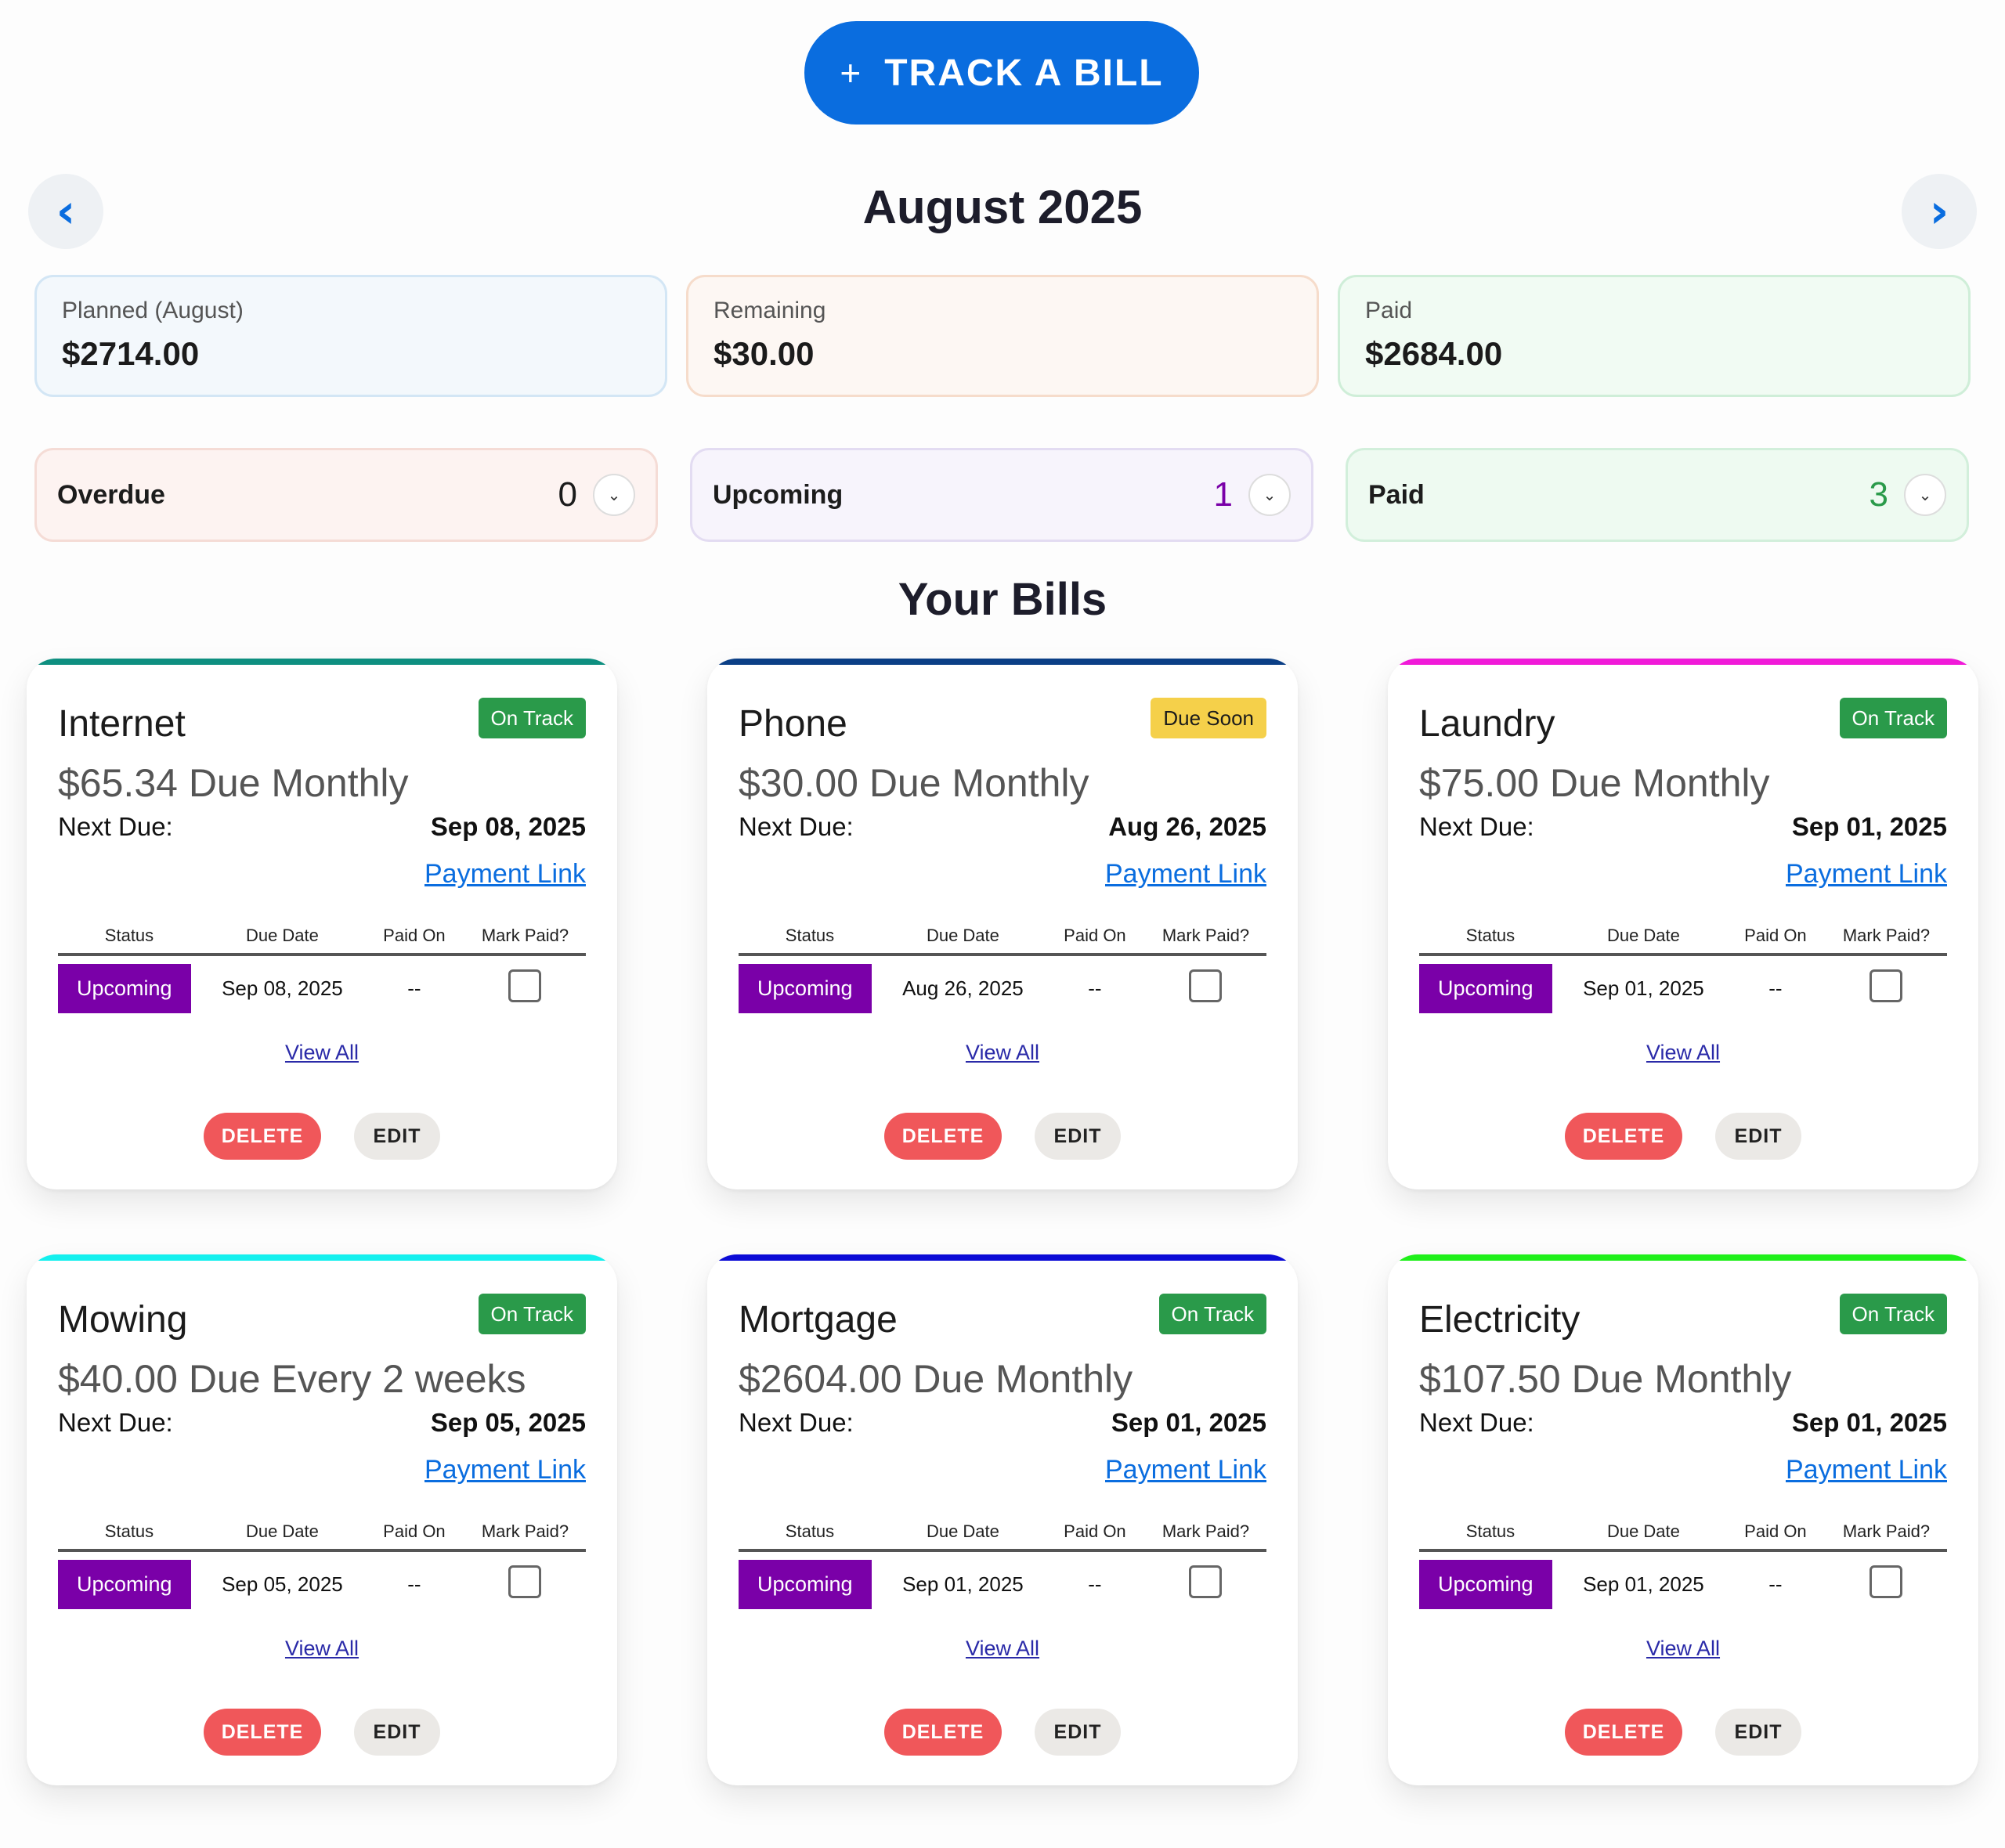 This screenshot has width=2005, height=1848. I want to click on month-title: August 2025, so click(1002, 207).